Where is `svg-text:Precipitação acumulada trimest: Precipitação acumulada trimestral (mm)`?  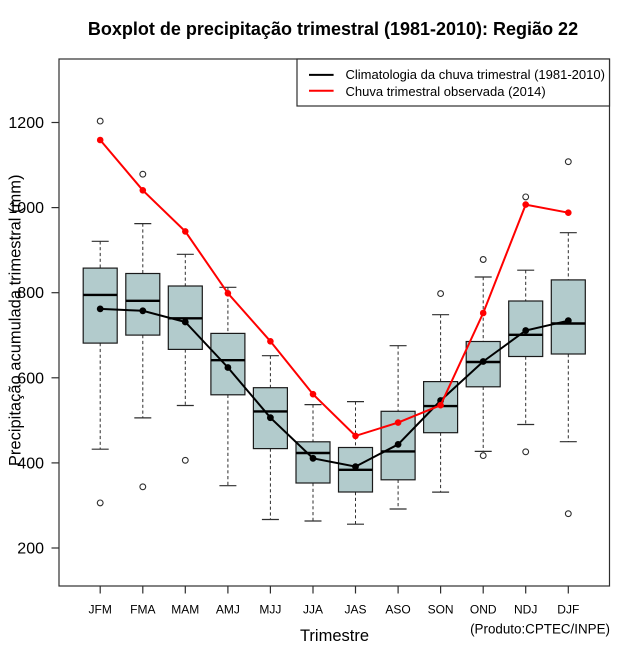
svg-text:Precipitação acumulada trimest: Precipitação acumulada trimestral (mm) is located at coordinates (15, 321).